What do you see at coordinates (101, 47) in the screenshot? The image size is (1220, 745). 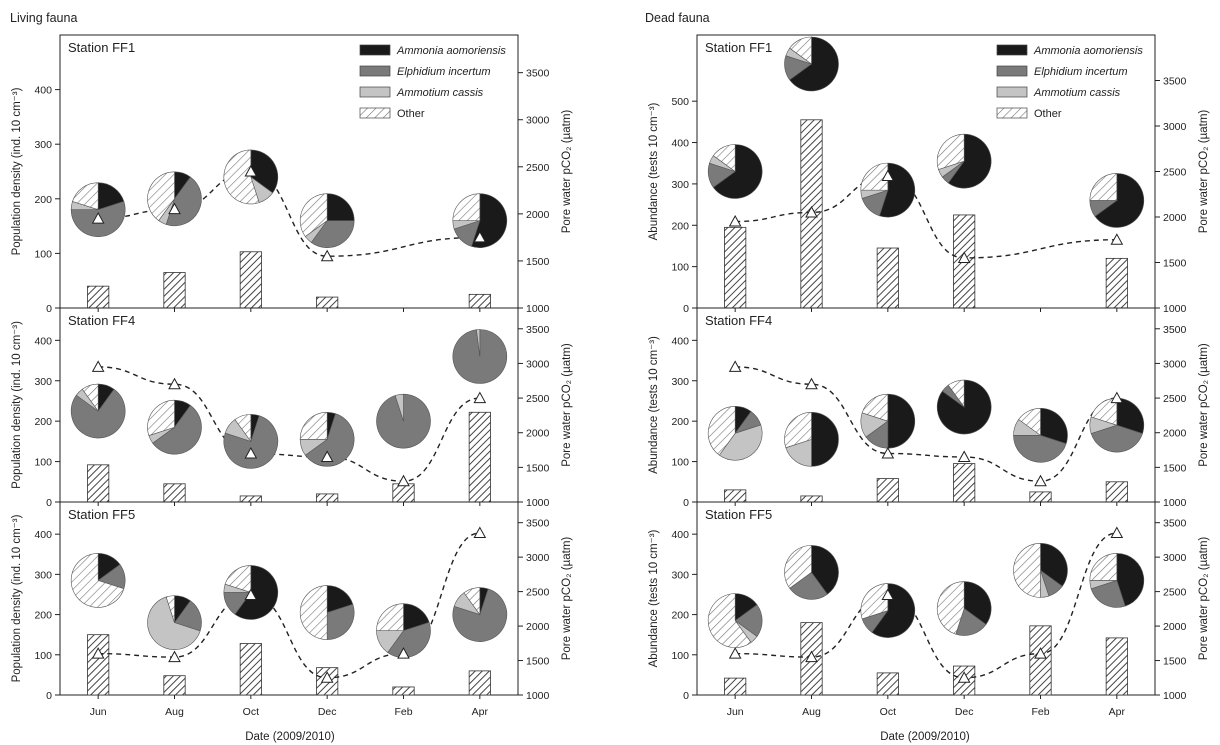 I see `station-title: Station FF1` at bounding box center [101, 47].